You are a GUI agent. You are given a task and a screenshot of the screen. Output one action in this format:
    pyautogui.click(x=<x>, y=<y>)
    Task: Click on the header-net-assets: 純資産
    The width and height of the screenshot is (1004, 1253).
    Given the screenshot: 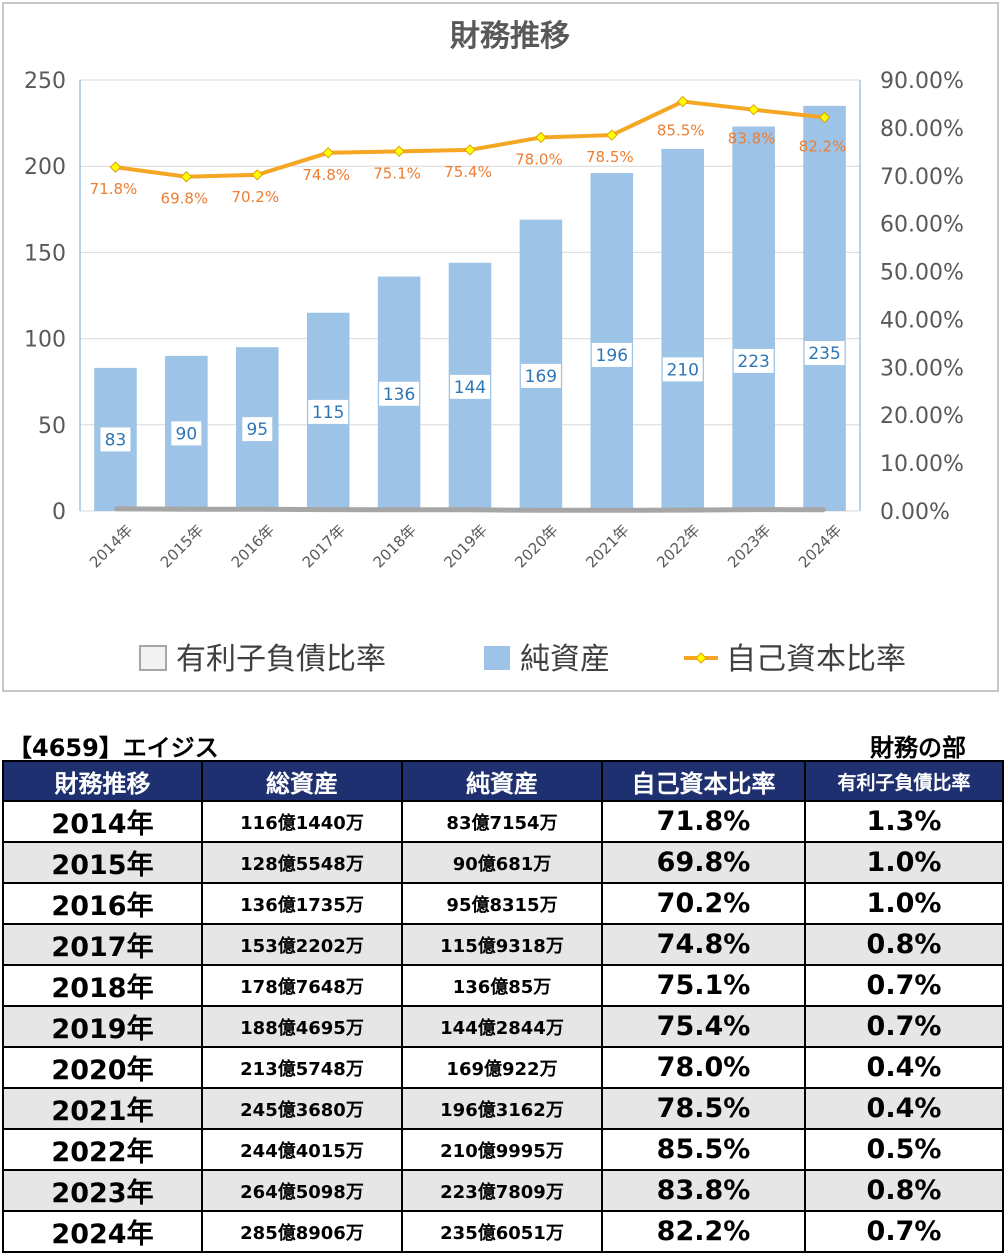 What is the action you would take?
    pyautogui.click(x=502, y=781)
    